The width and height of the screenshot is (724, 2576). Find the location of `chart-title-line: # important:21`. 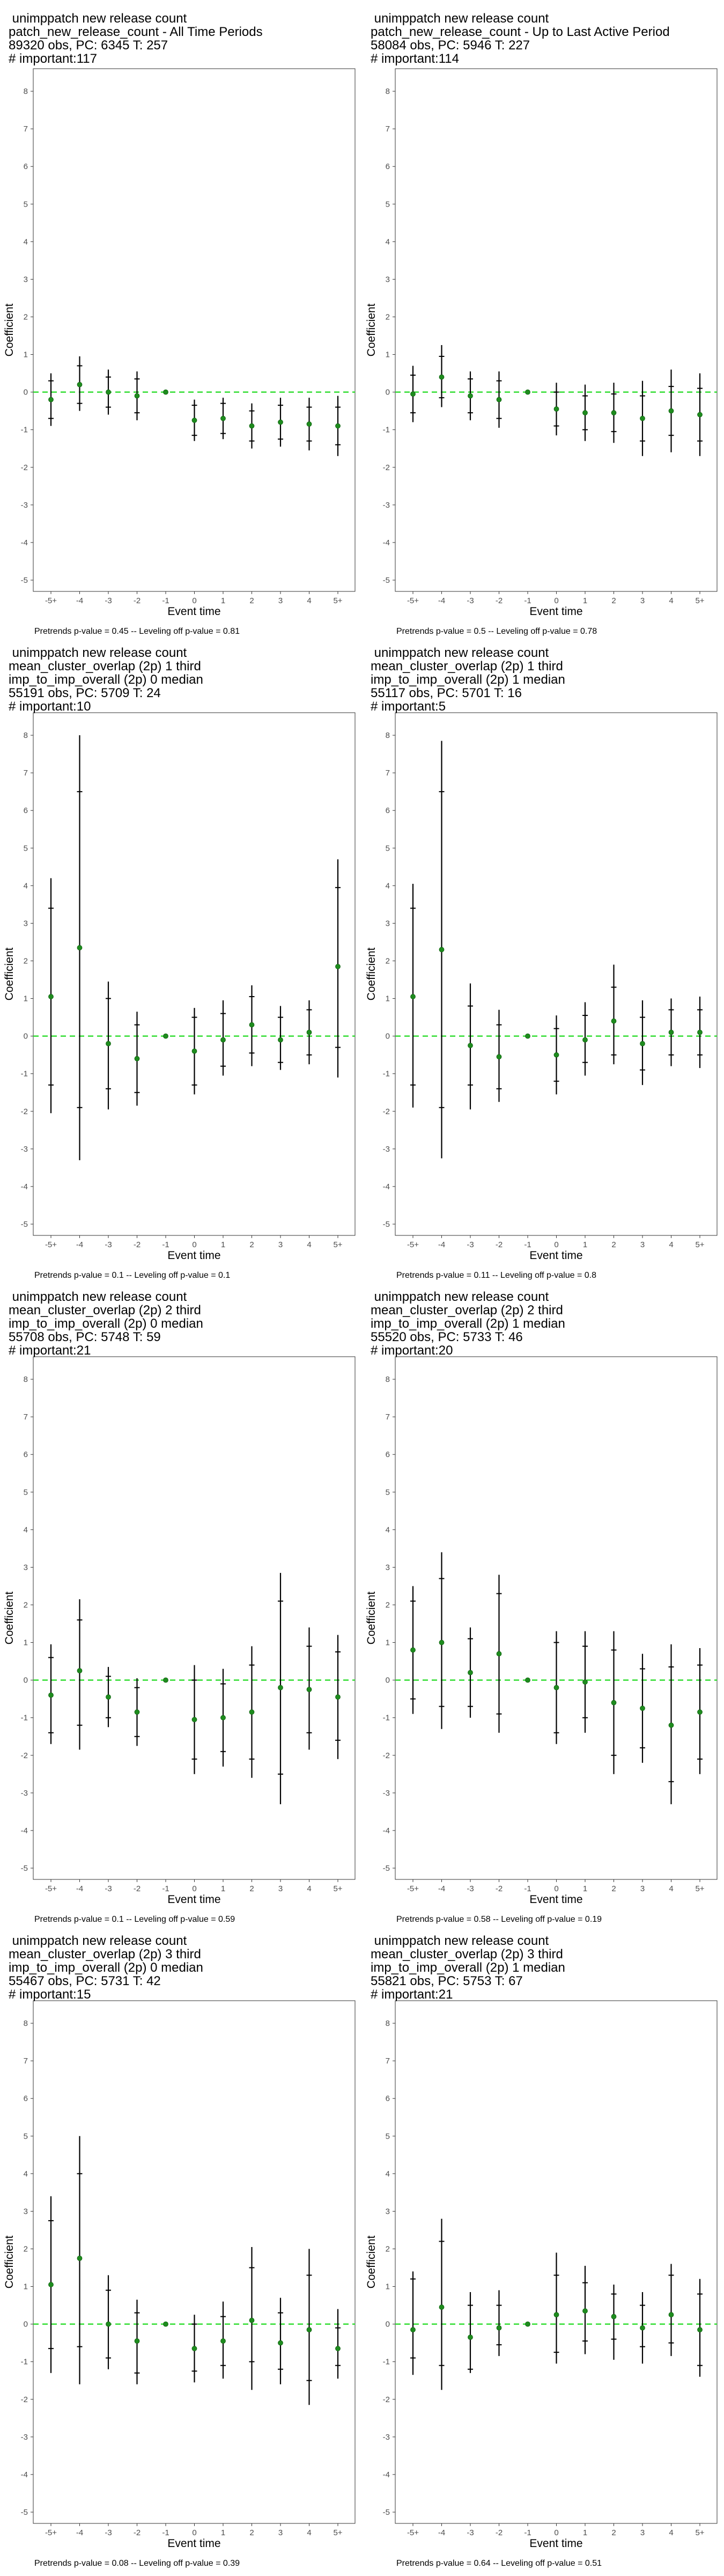

chart-title-line: # important:21 is located at coordinates (412, 1994).